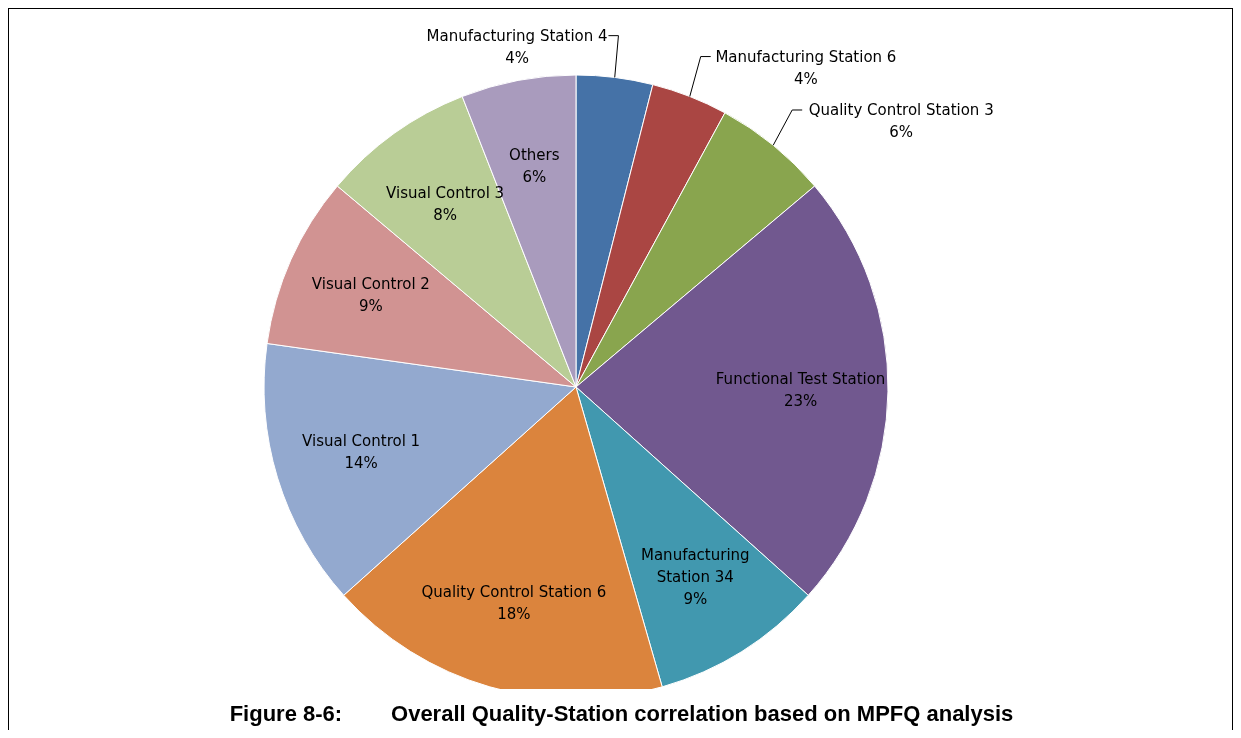 The image size is (1241, 738). What do you see at coordinates (534, 155) in the screenshot?
I see `slice-label: Others` at bounding box center [534, 155].